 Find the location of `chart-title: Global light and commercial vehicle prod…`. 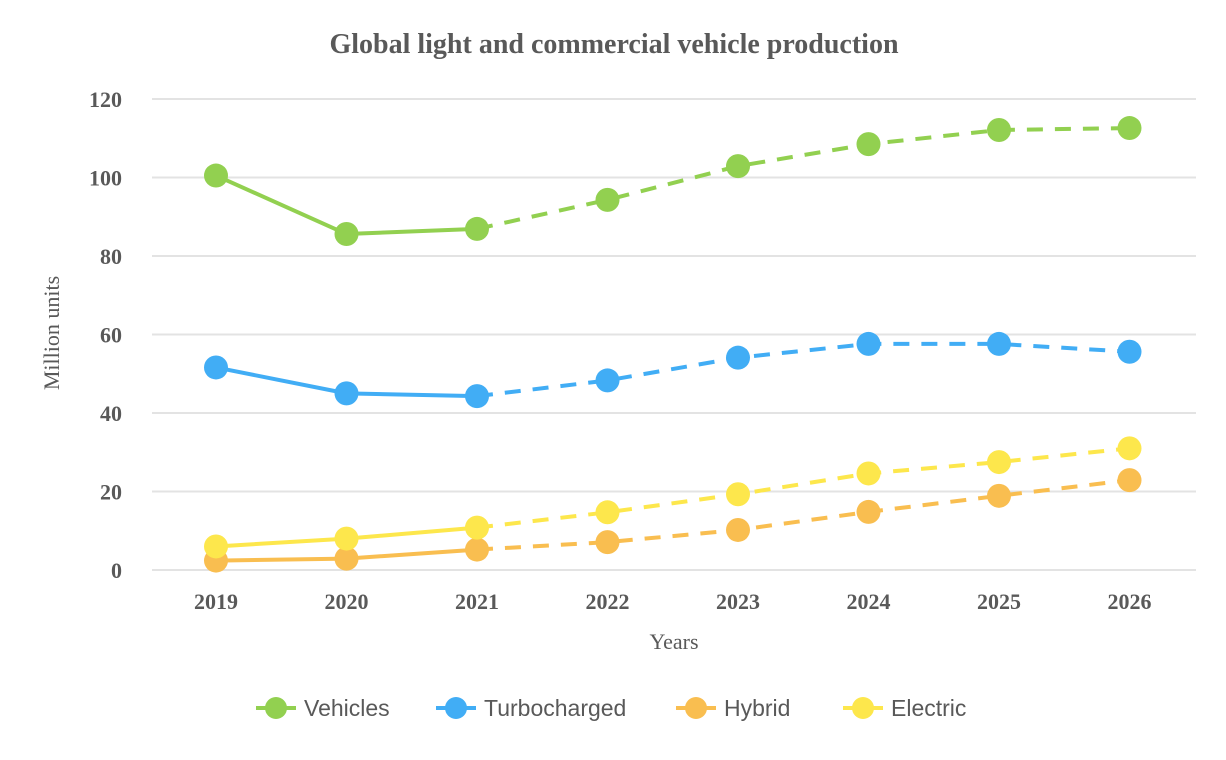

chart-title: Global light and commercial vehicle prod… is located at coordinates (614, 44).